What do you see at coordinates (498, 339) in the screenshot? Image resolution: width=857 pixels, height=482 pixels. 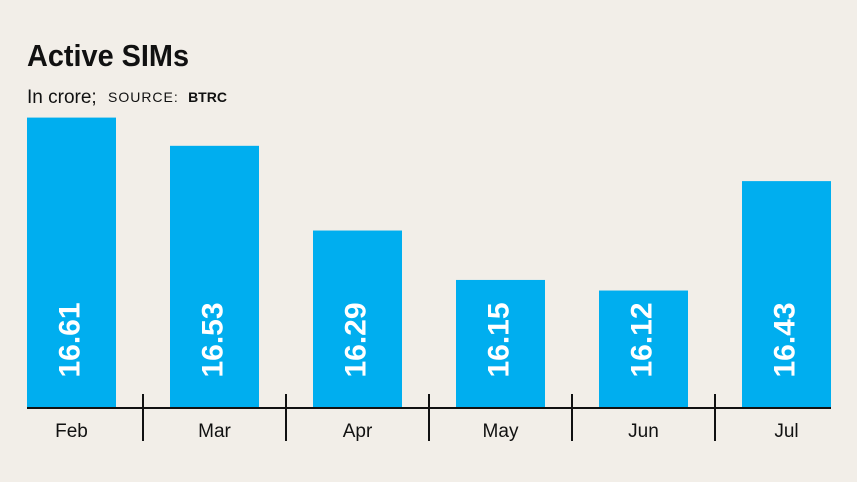 I see `value-label: 16.15` at bounding box center [498, 339].